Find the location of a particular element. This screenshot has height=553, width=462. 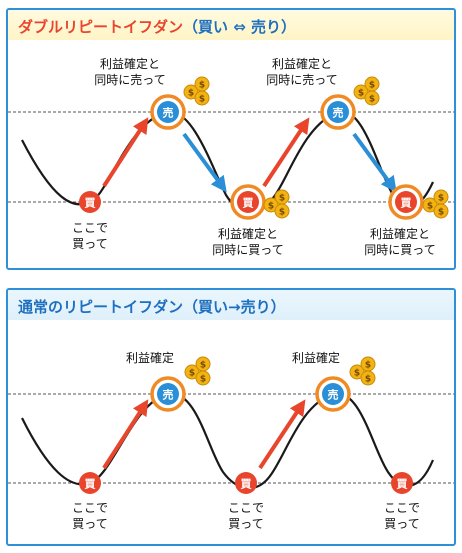

panel-title: ダブルリピートイフダン（買い ⇔ 売り） is located at coordinates (157, 26).